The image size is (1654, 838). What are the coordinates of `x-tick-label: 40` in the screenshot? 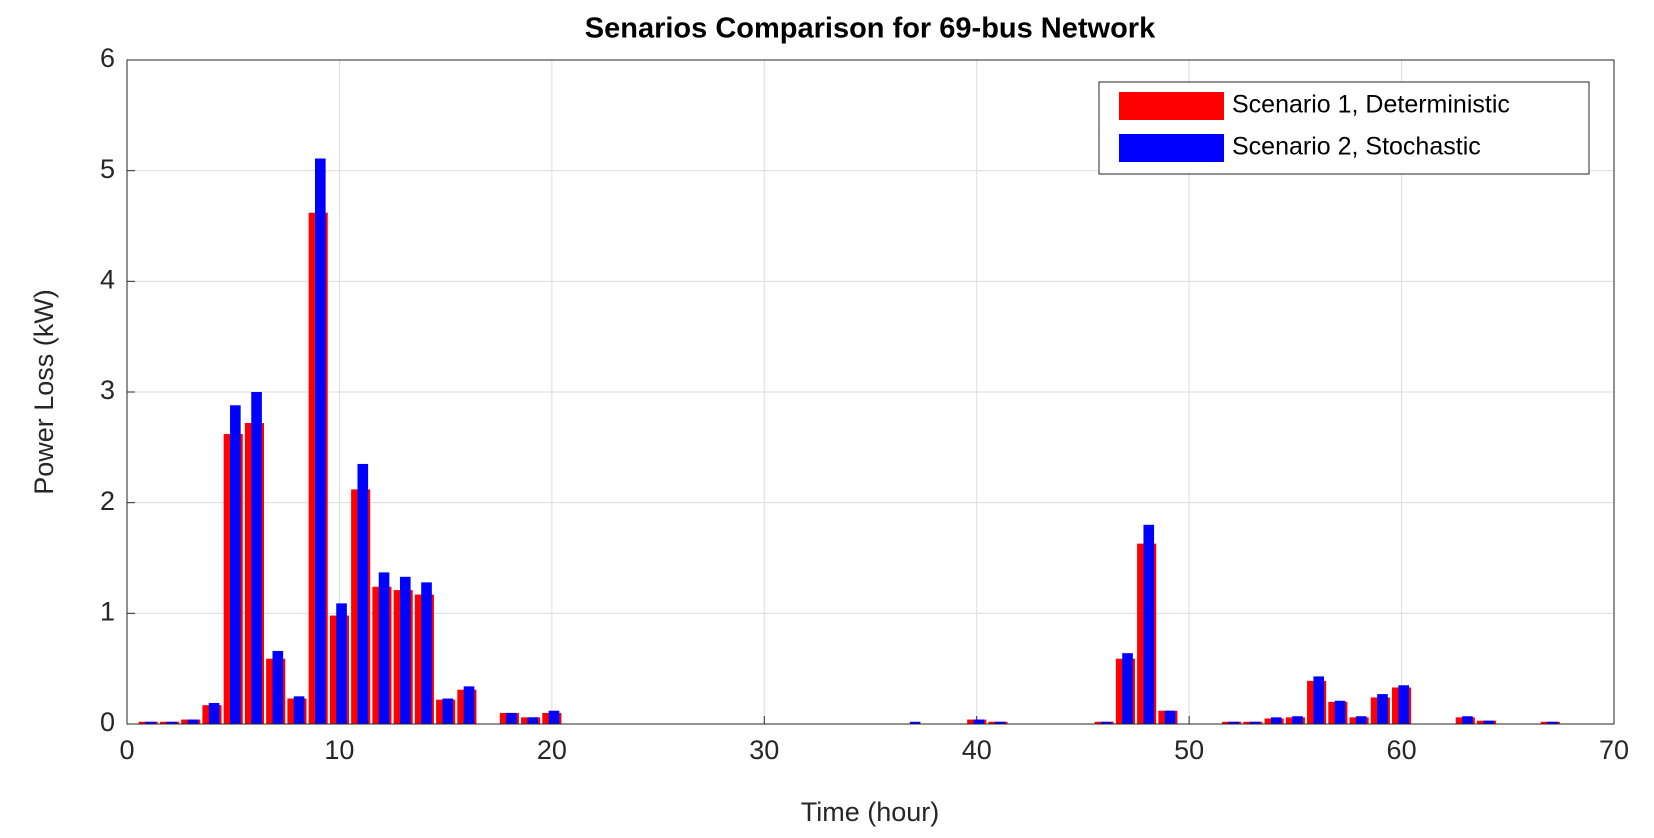 It's located at (977, 750).